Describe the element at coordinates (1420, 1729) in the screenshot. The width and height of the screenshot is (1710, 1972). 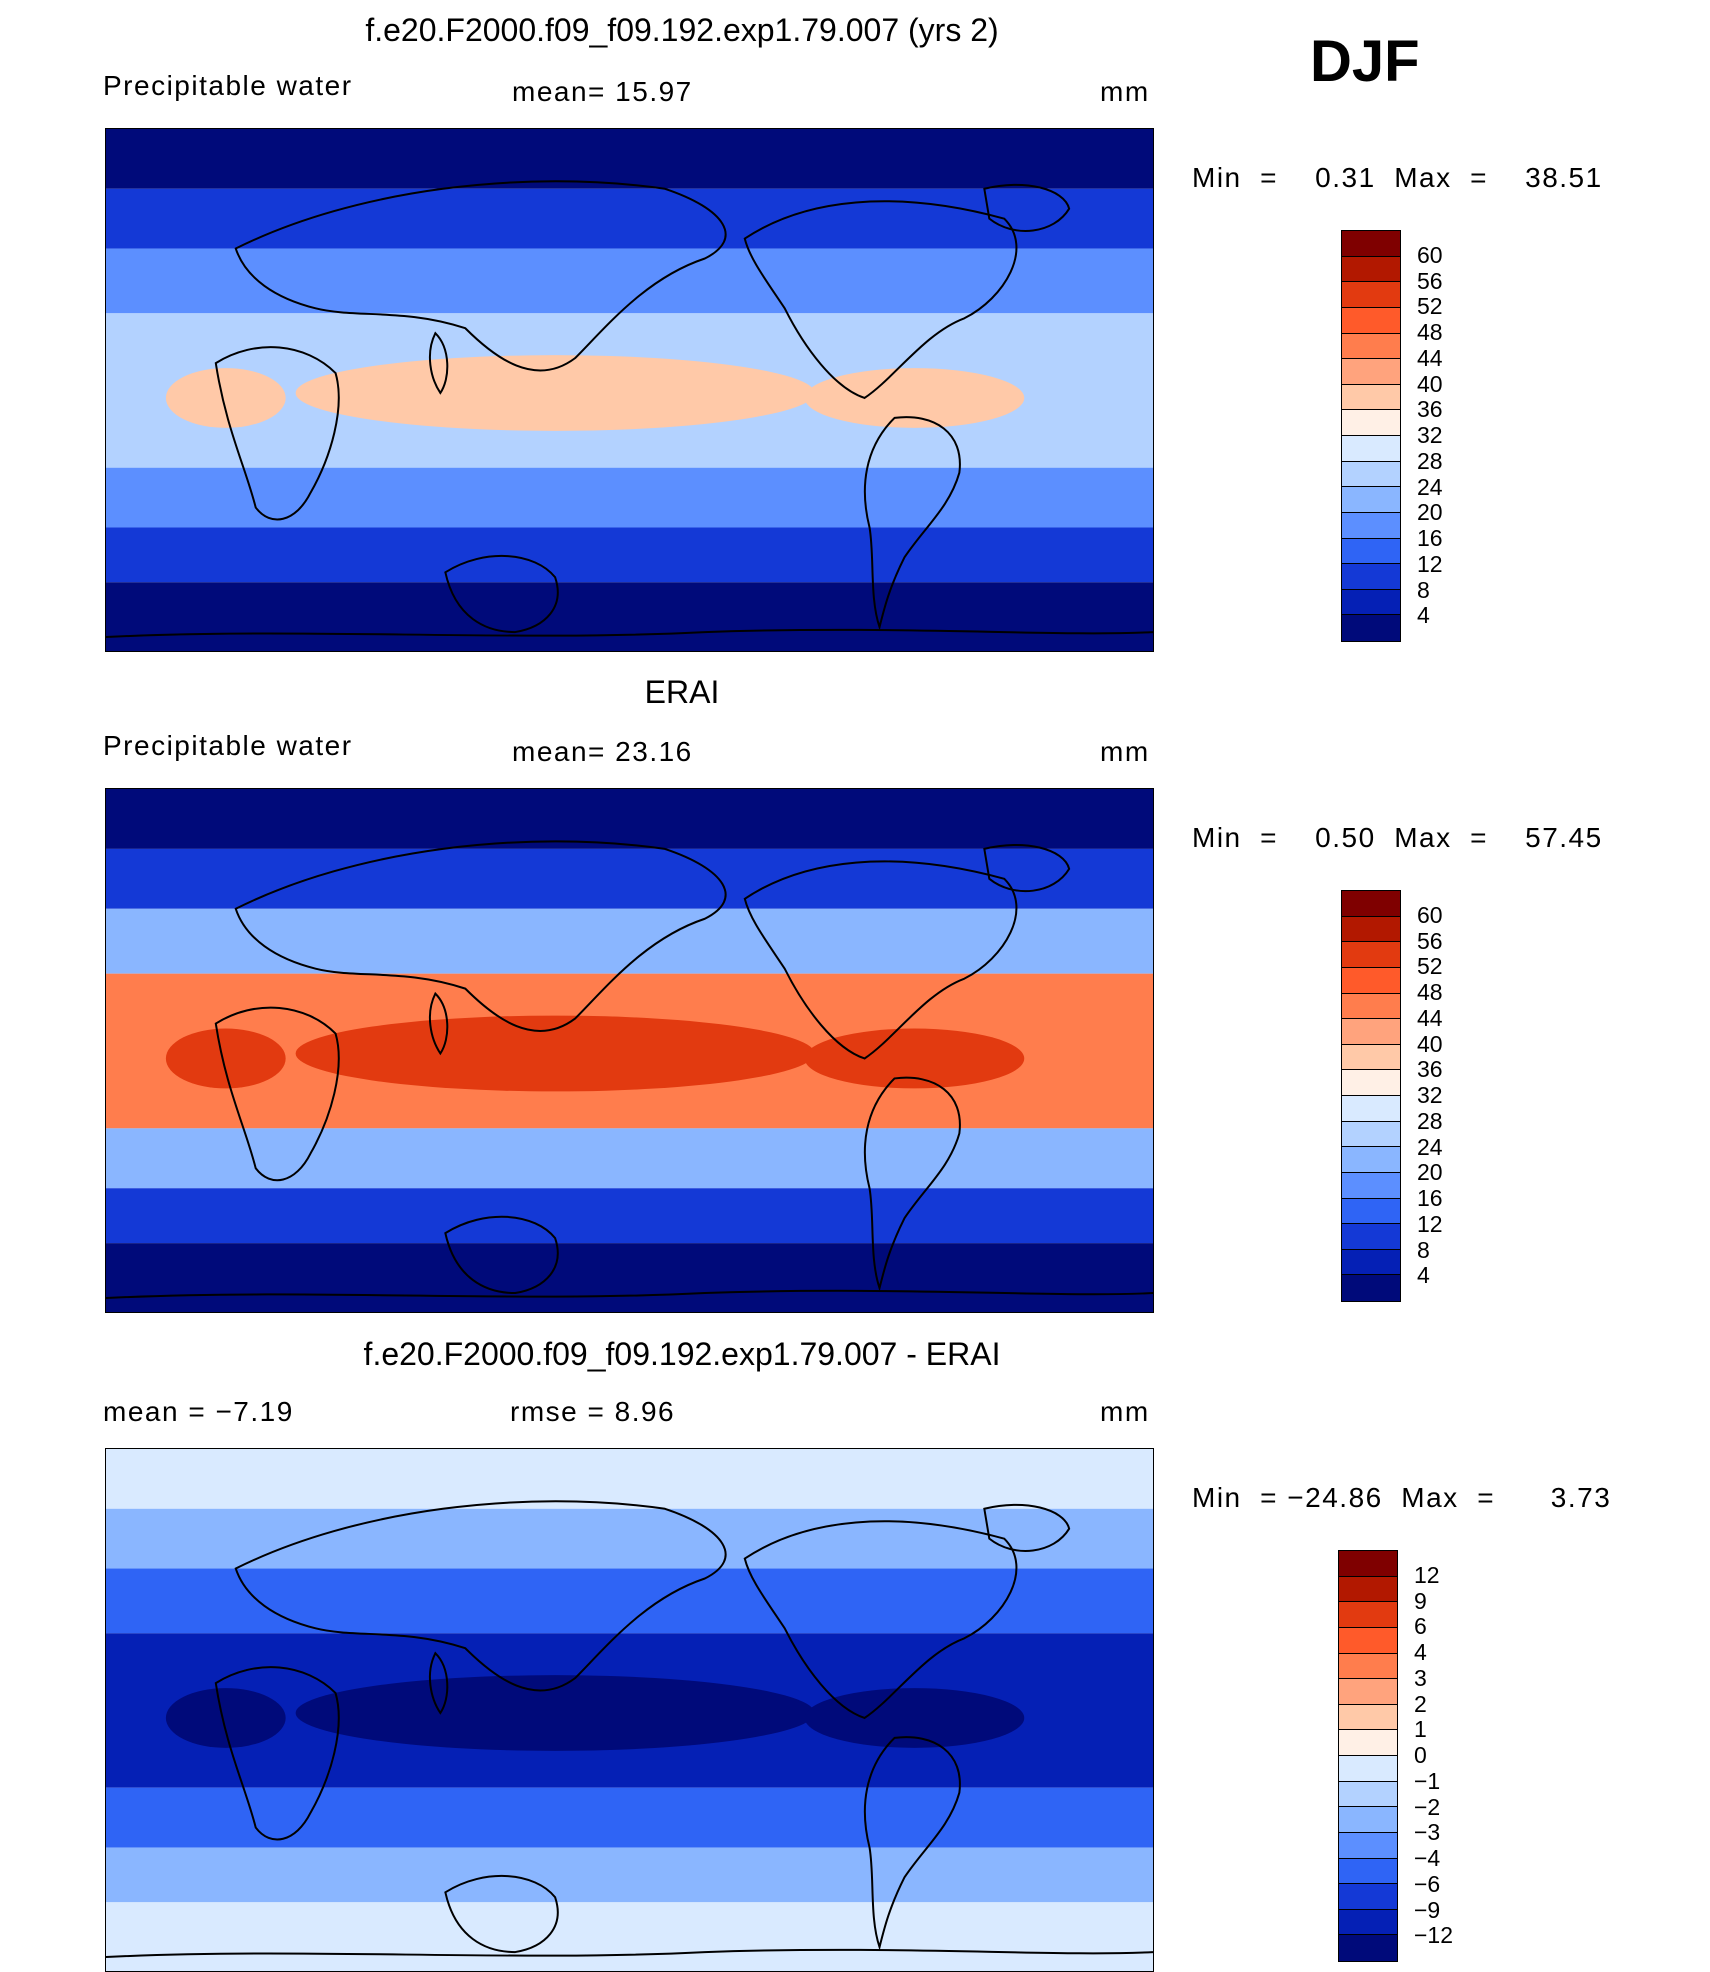
I see `colorbar-tick-label: 1` at that location.